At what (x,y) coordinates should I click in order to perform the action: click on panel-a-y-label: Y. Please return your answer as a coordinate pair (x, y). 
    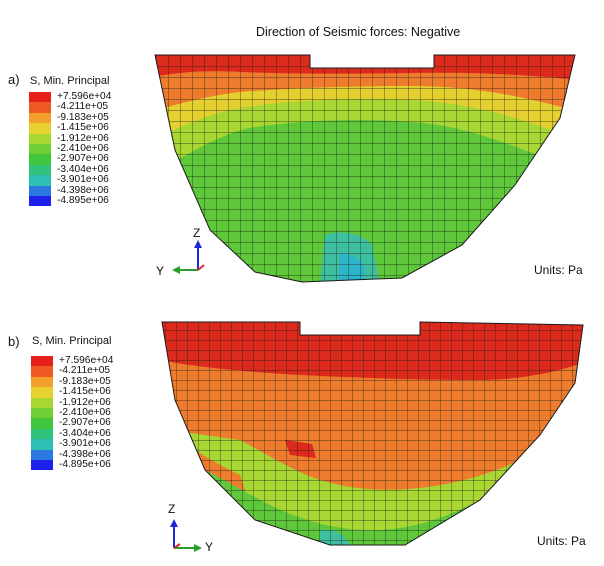
    Looking at the image, I should click on (160, 271).